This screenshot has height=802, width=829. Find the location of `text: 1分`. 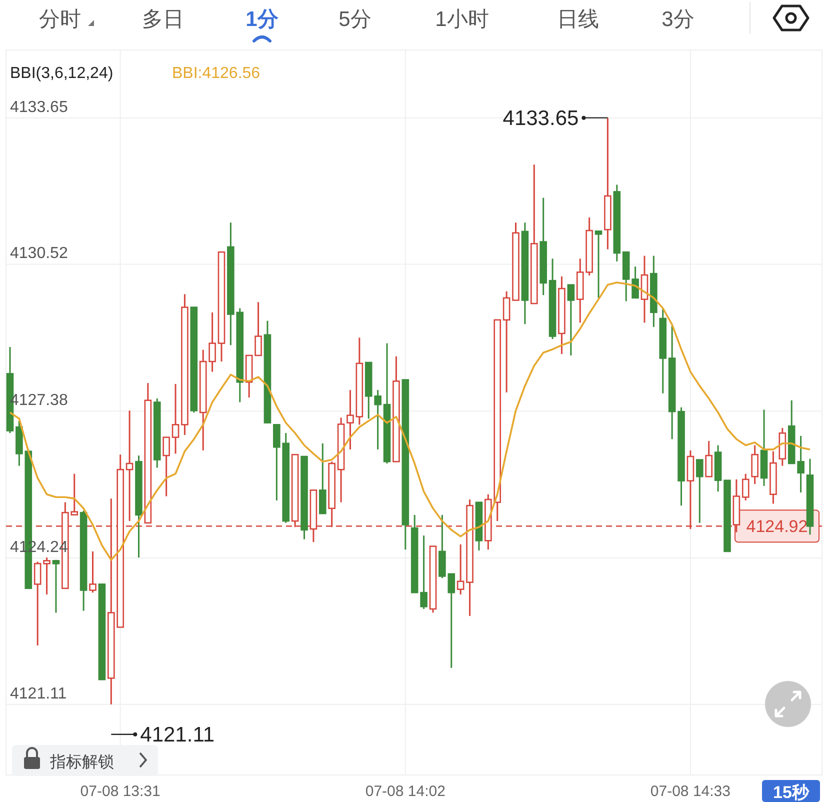

text: 1分 is located at coordinates (263, 19).